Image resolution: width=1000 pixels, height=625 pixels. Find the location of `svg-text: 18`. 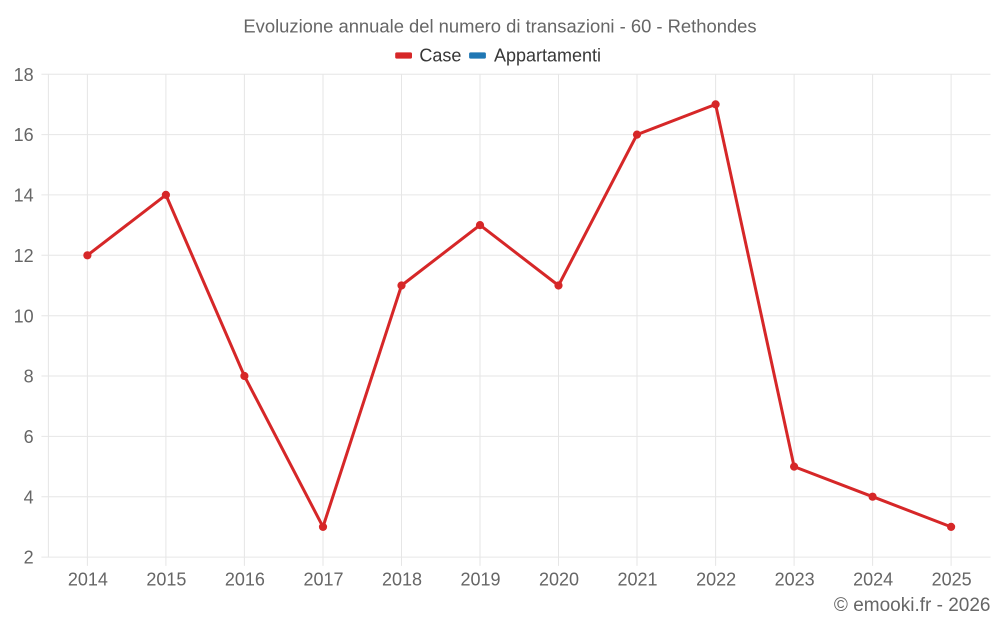

svg-text: 18 is located at coordinates (24, 75).